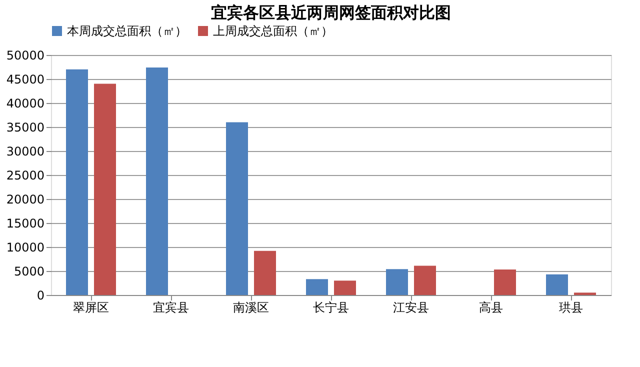  Describe the element at coordinates (571, 307) in the screenshot. I see `x-tick-label: 珙县` at that location.